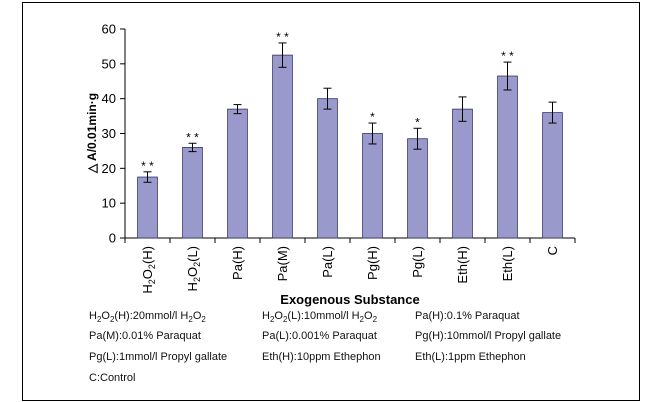 The image size is (646, 402). I want to click on x-tick-label: C, so click(552, 250).